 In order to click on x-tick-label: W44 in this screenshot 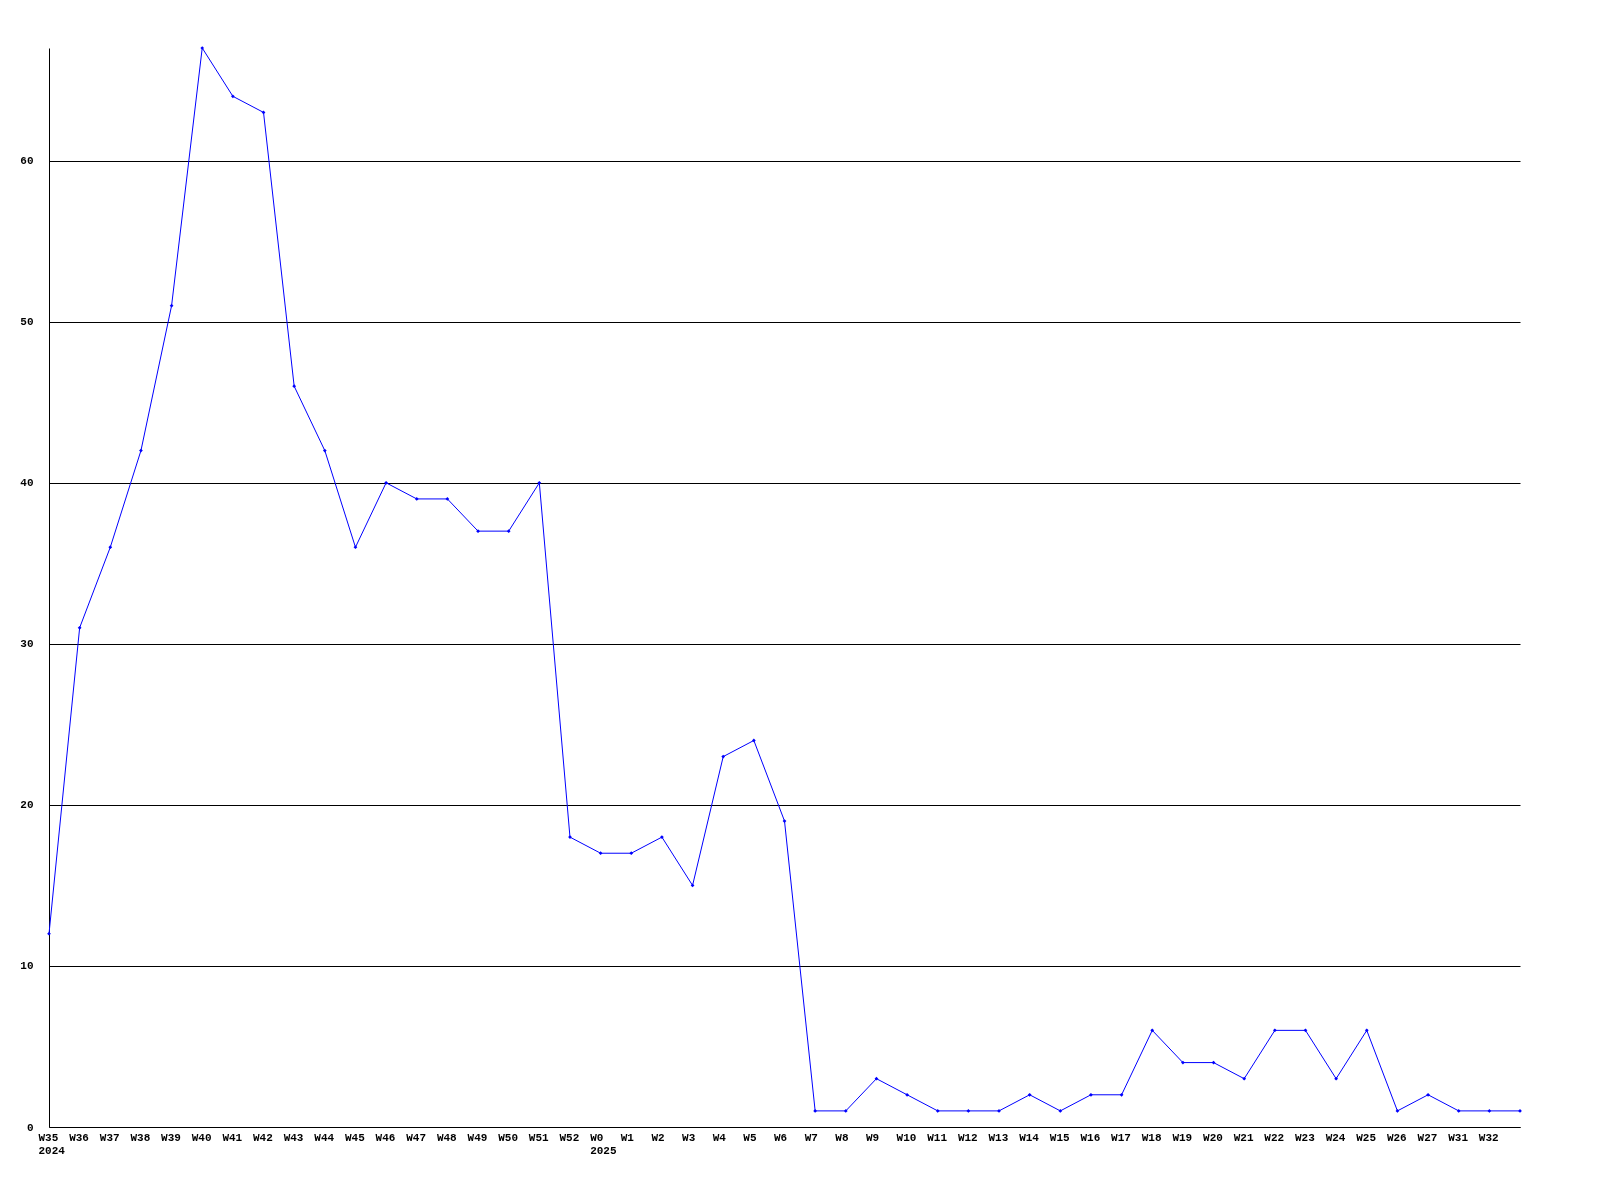, I will do `click(324, 1137)`.